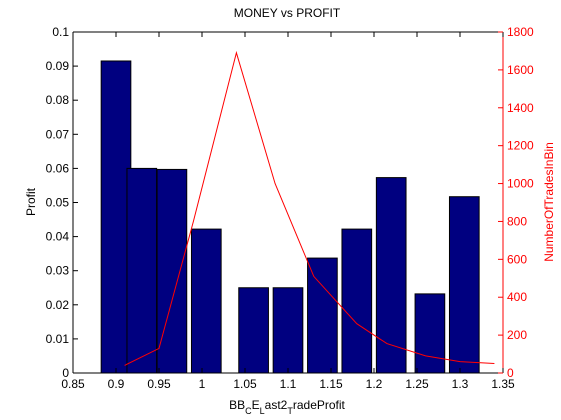 Image resolution: width=561 pixels, height=420 pixels. I want to click on x-tick-label-4: 1.05, so click(245, 384).